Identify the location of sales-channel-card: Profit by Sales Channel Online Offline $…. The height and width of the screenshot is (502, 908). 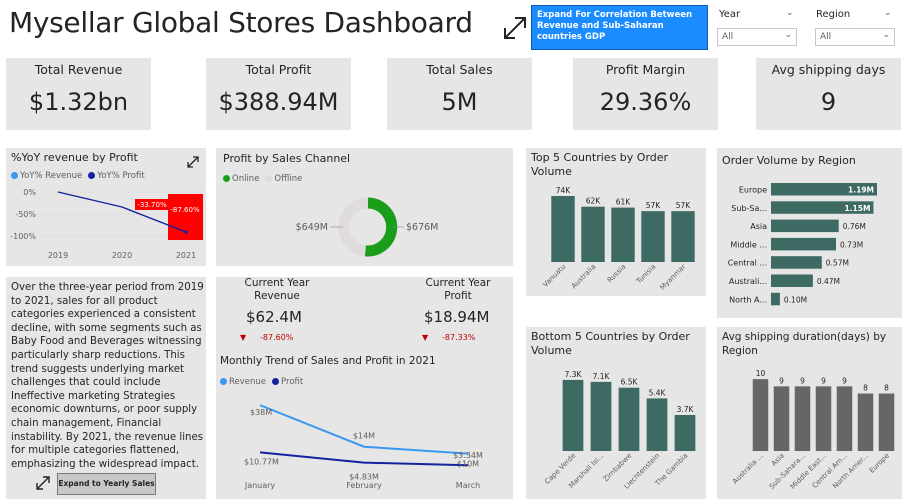
(364, 207).